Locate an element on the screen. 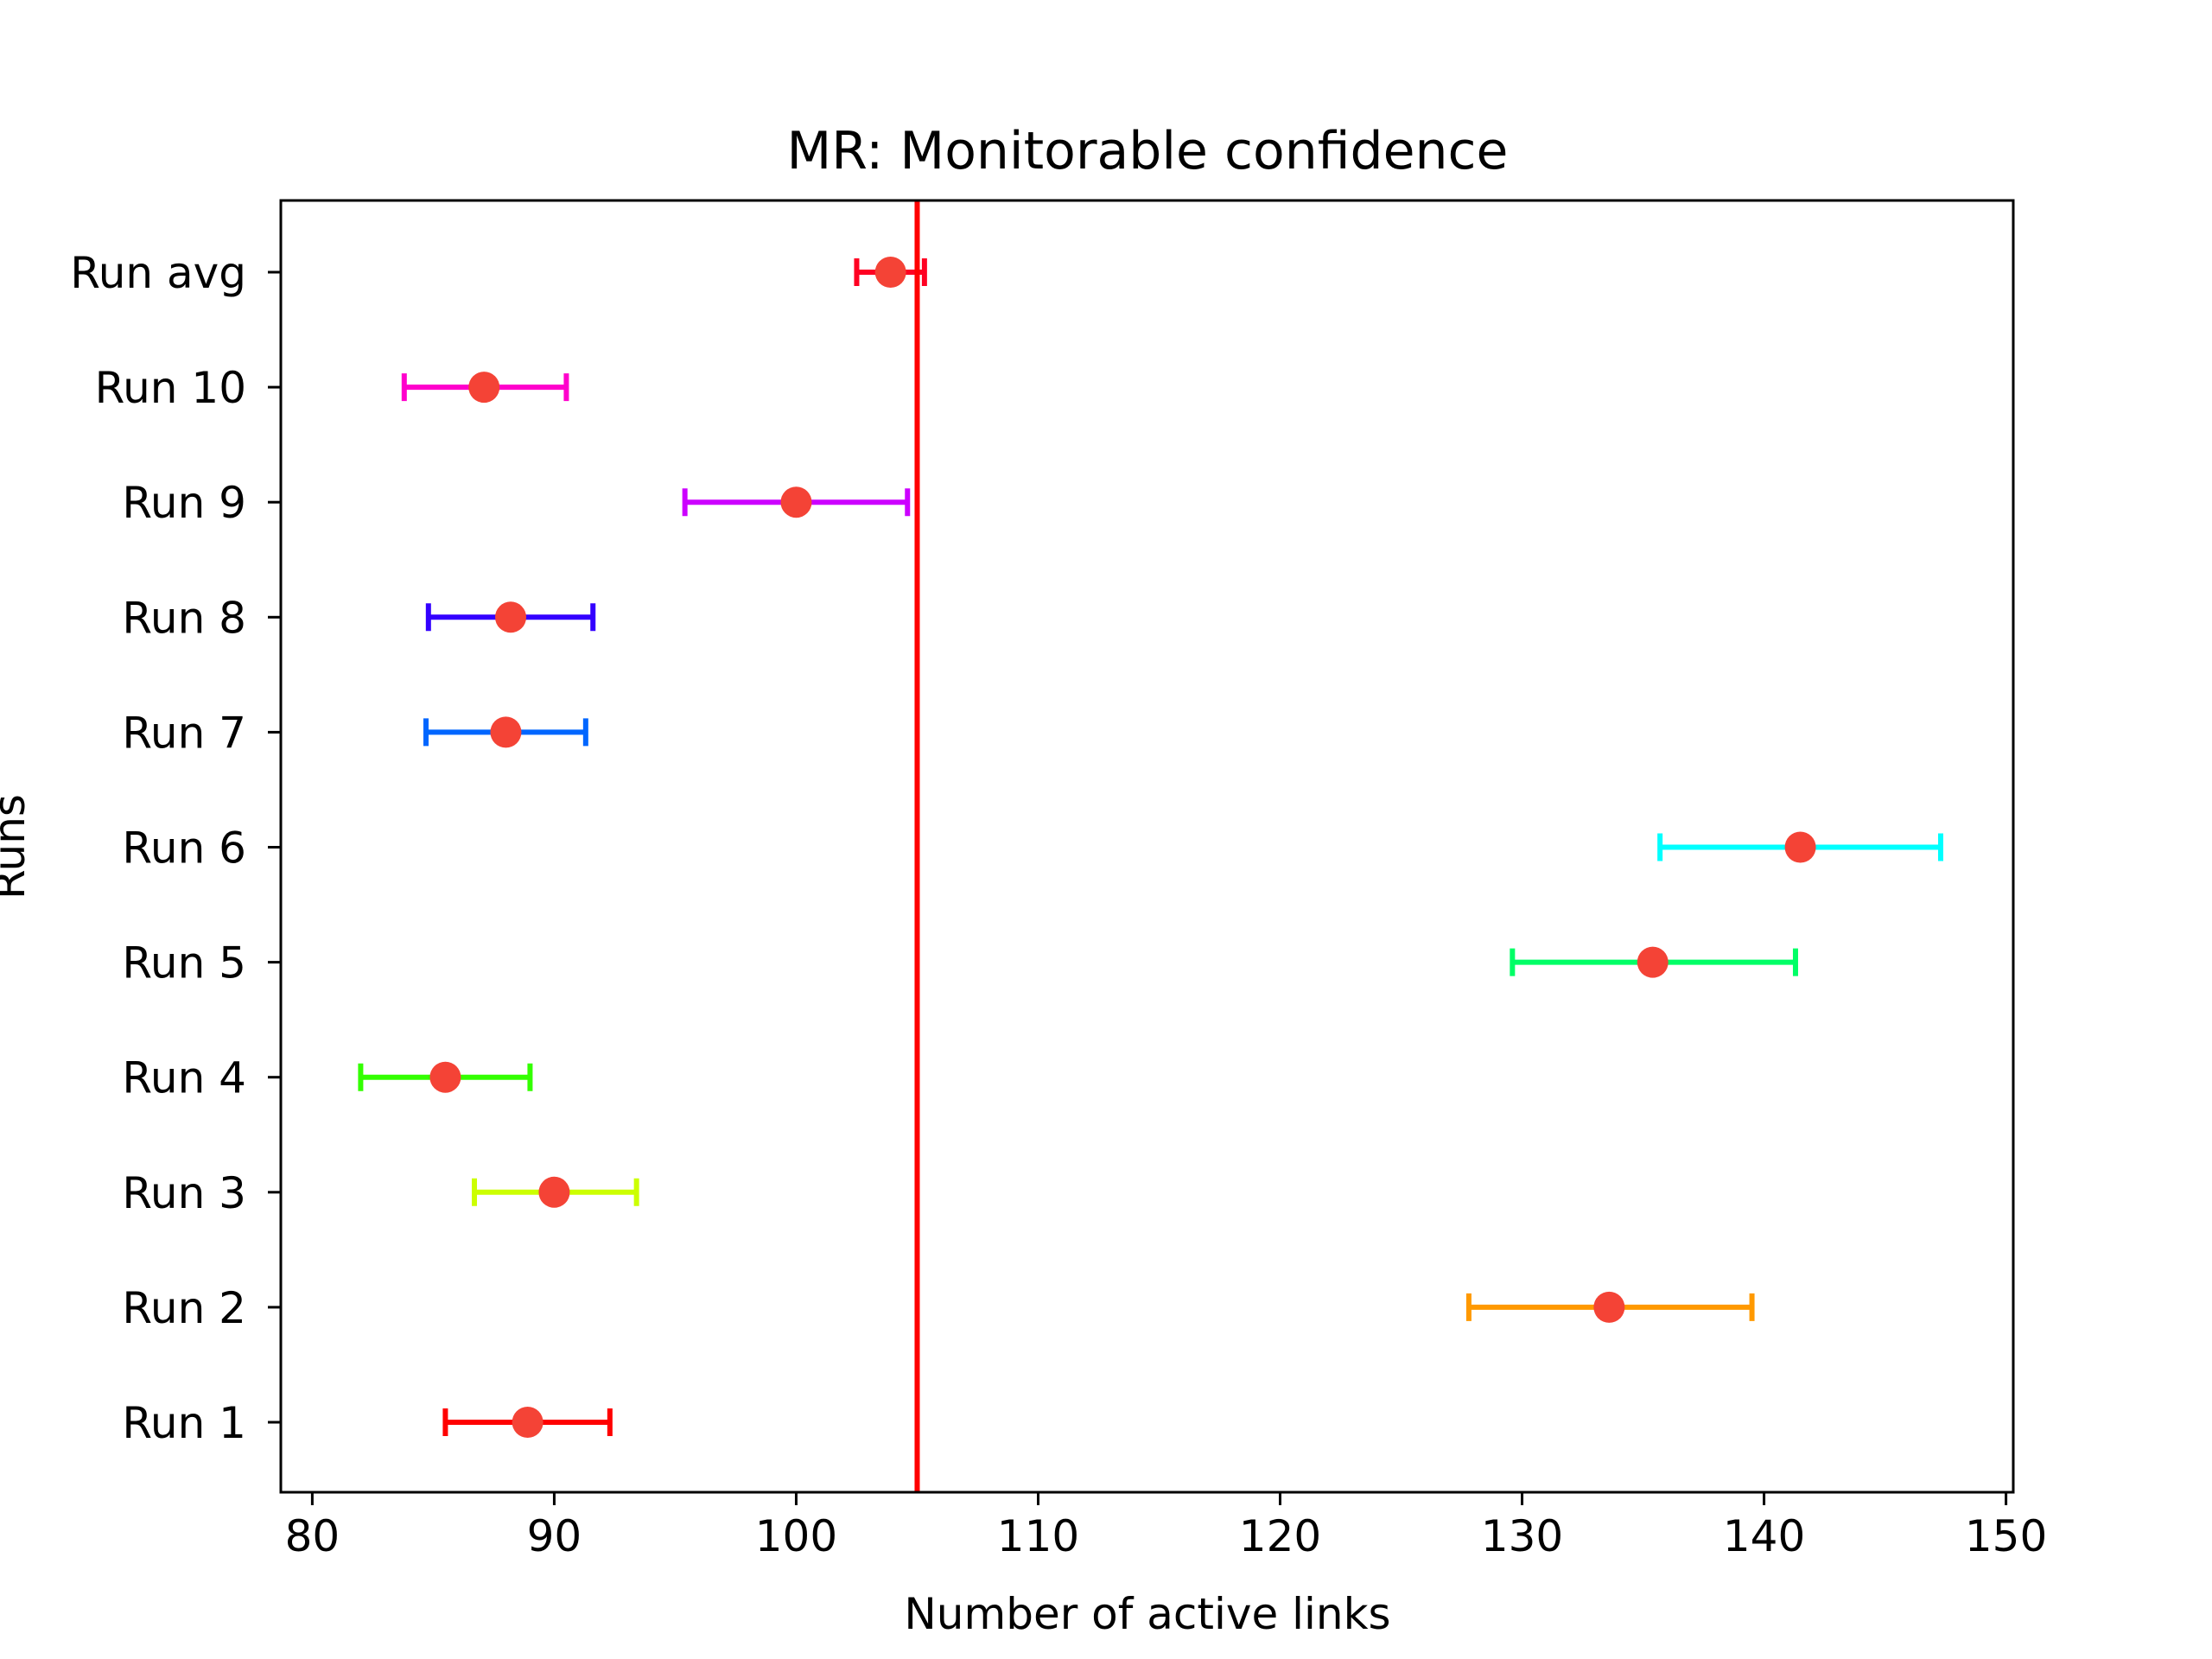  y-tick-label: Run 6 is located at coordinates (184, 848).